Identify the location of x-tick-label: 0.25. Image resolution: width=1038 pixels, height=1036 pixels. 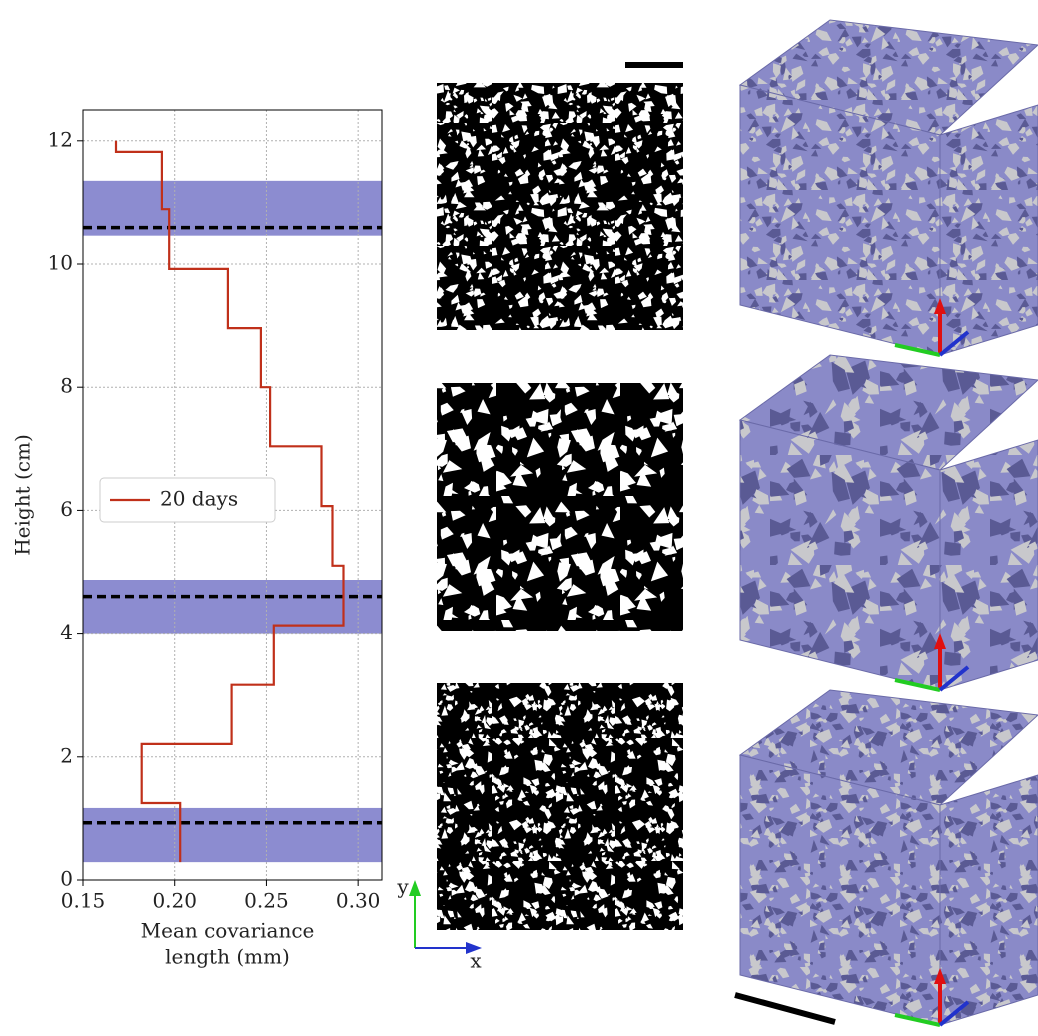
(266, 901).